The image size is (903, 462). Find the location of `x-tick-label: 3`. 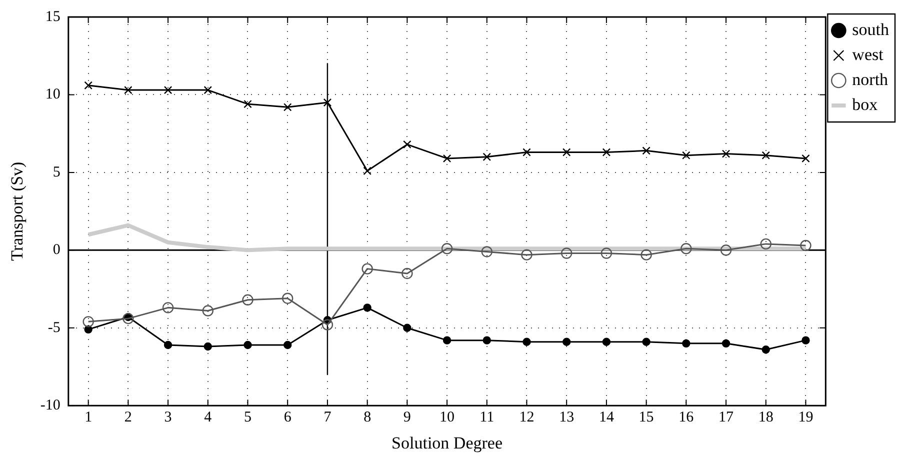

x-tick-label: 3 is located at coordinates (168, 418).